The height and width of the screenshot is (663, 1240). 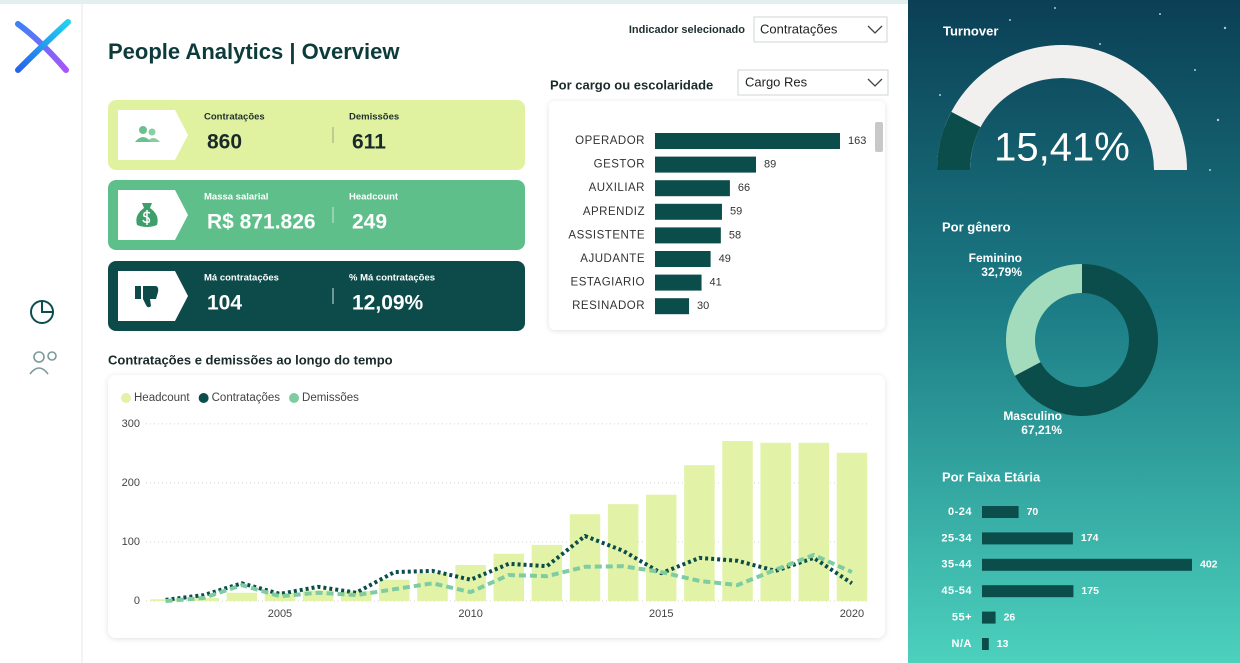 I want to click on kpi-label: Má contratações, so click(x=241, y=278).